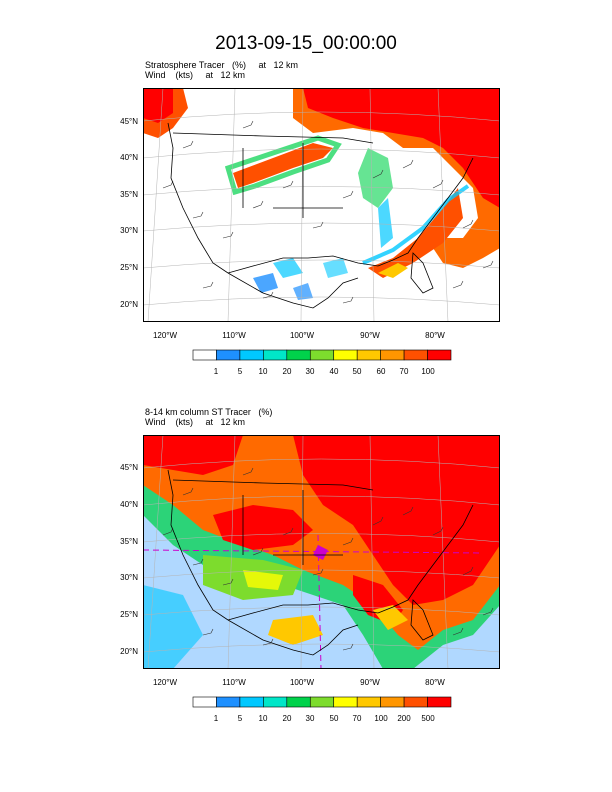  I want to click on panel2-lat-label: 25°N, so click(129, 614).